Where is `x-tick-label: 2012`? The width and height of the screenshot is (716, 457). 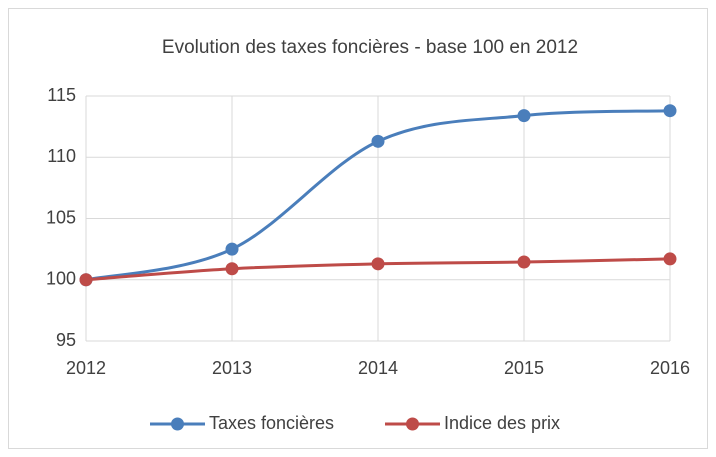
x-tick-label: 2012 is located at coordinates (86, 368).